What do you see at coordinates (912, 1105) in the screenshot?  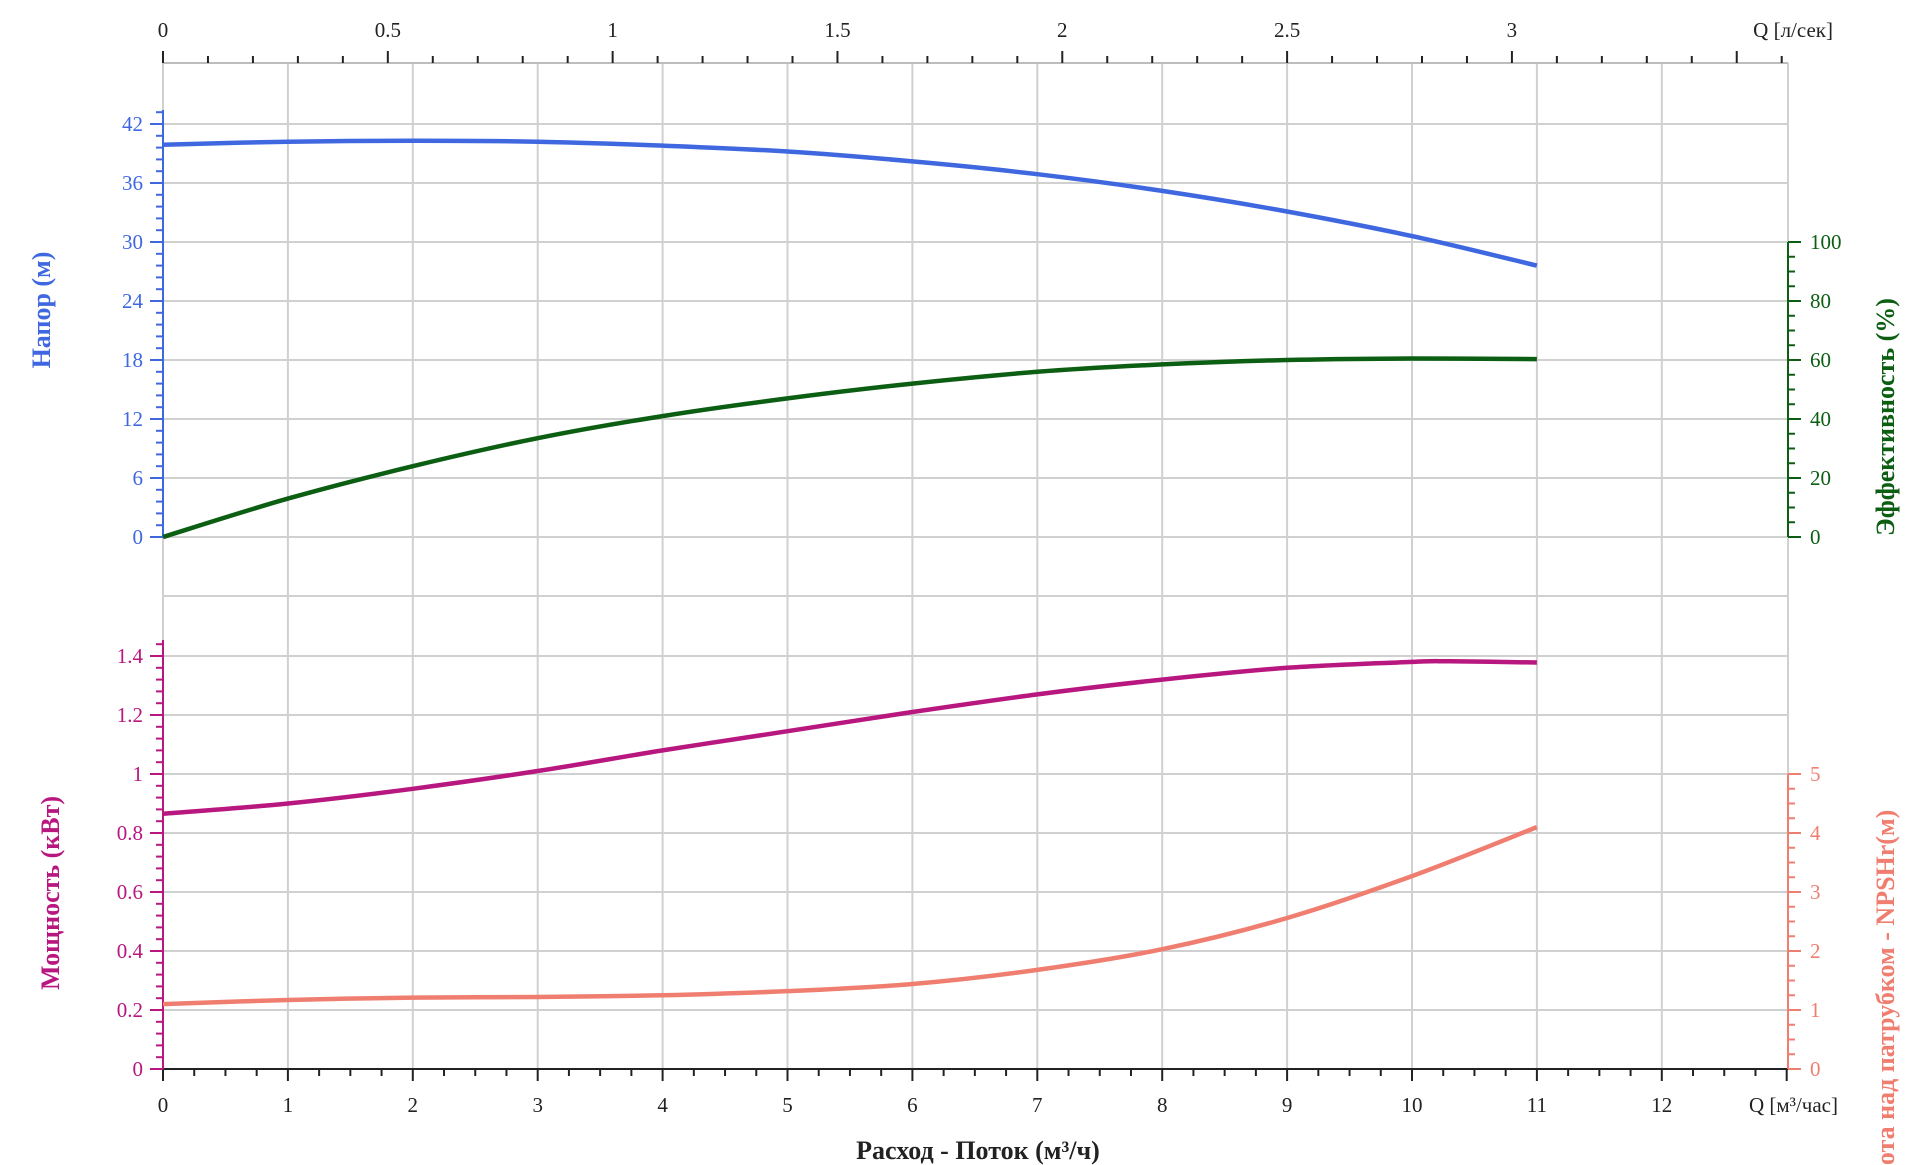 I see `bottom-axis-tick-label: 6` at bounding box center [912, 1105].